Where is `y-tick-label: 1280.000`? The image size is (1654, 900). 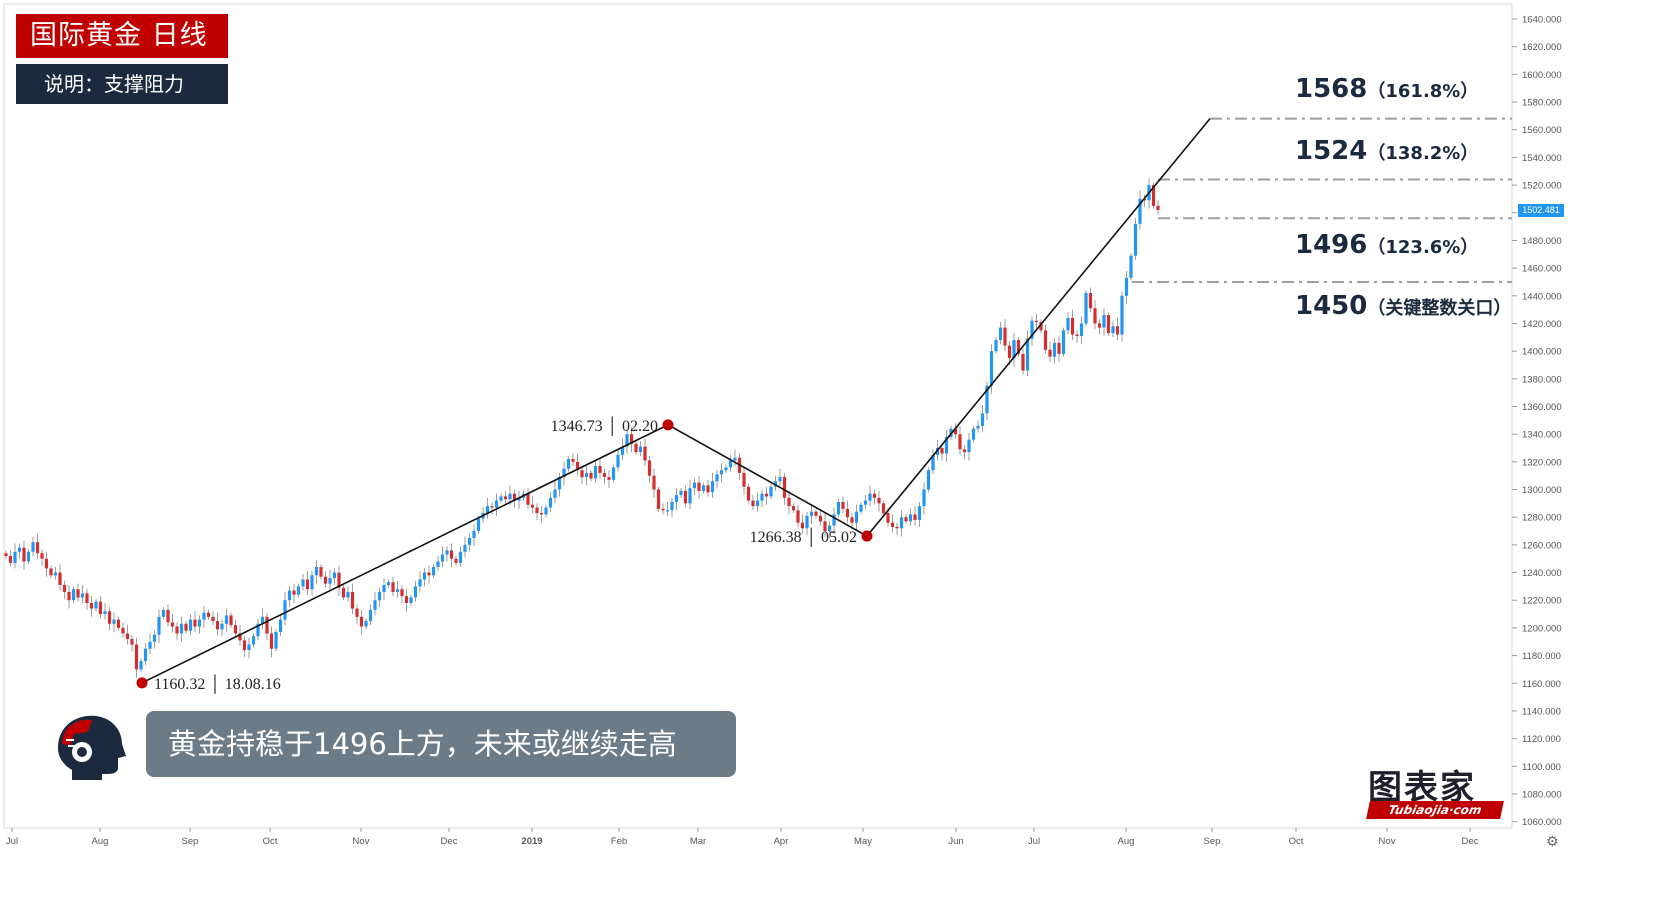 y-tick-label: 1280.000 is located at coordinates (1542, 518).